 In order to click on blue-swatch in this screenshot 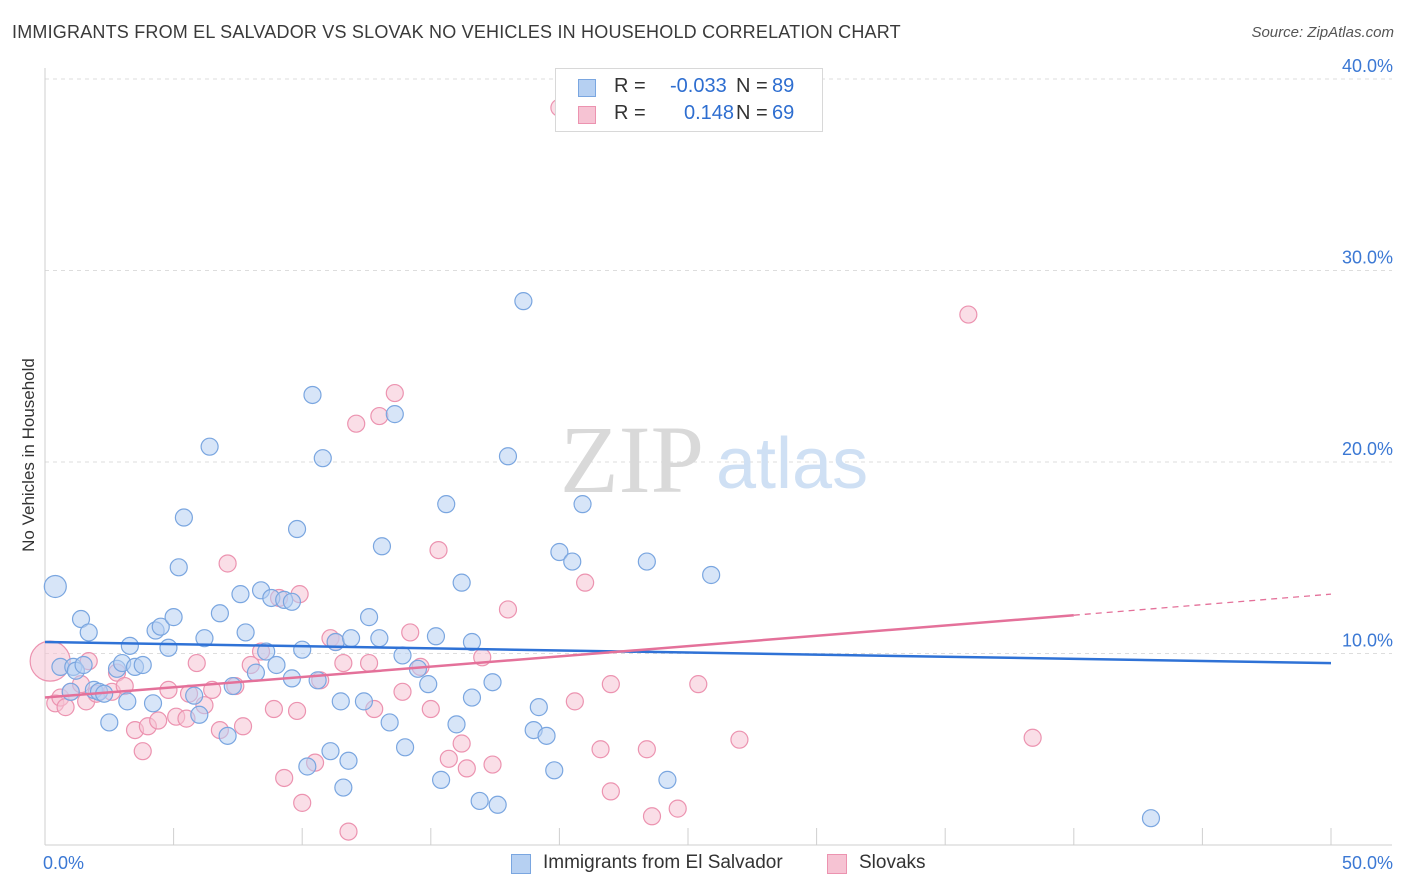, I will do `click(587, 88)`.